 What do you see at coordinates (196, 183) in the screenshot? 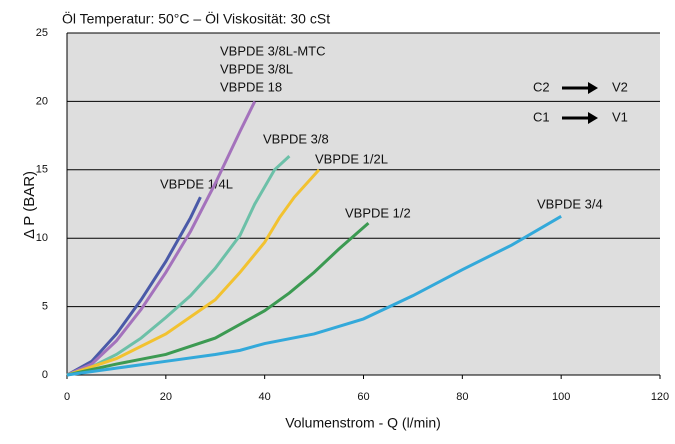
I see `series-label: VBPDE 1/4L` at bounding box center [196, 183].